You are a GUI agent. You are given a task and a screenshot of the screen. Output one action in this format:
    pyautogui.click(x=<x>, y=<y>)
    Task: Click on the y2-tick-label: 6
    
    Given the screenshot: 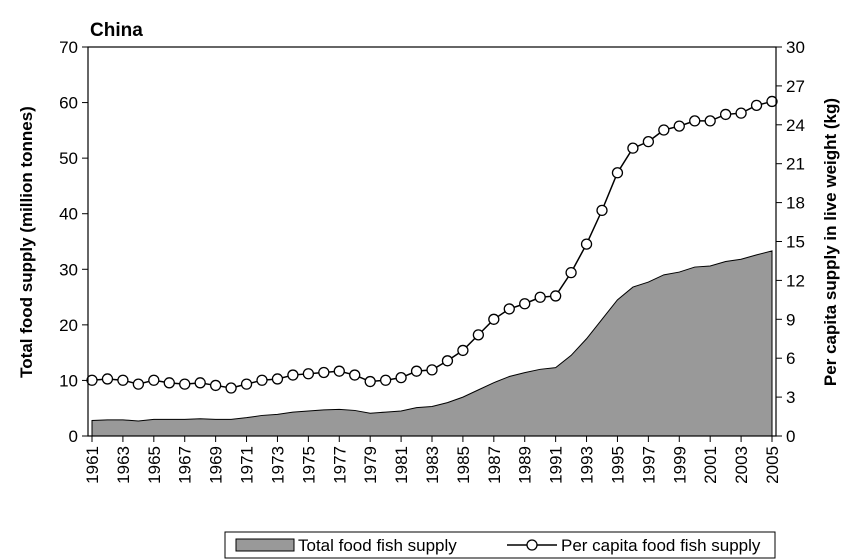 What is the action you would take?
    pyautogui.click(x=790, y=358)
    